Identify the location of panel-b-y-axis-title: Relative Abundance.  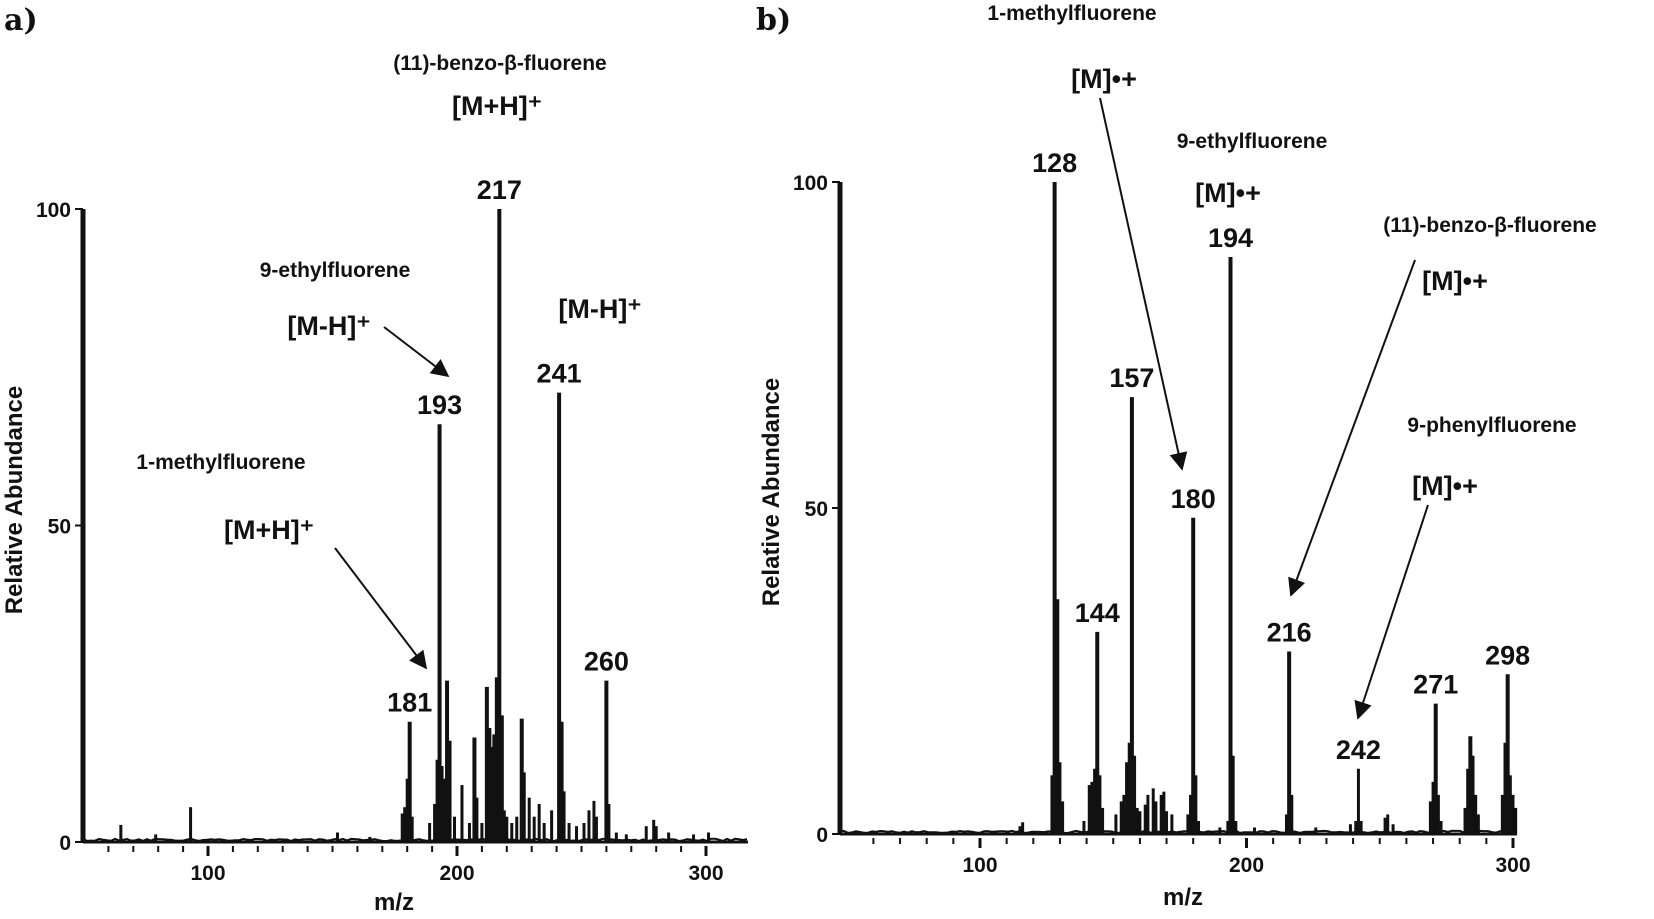
(771, 492).